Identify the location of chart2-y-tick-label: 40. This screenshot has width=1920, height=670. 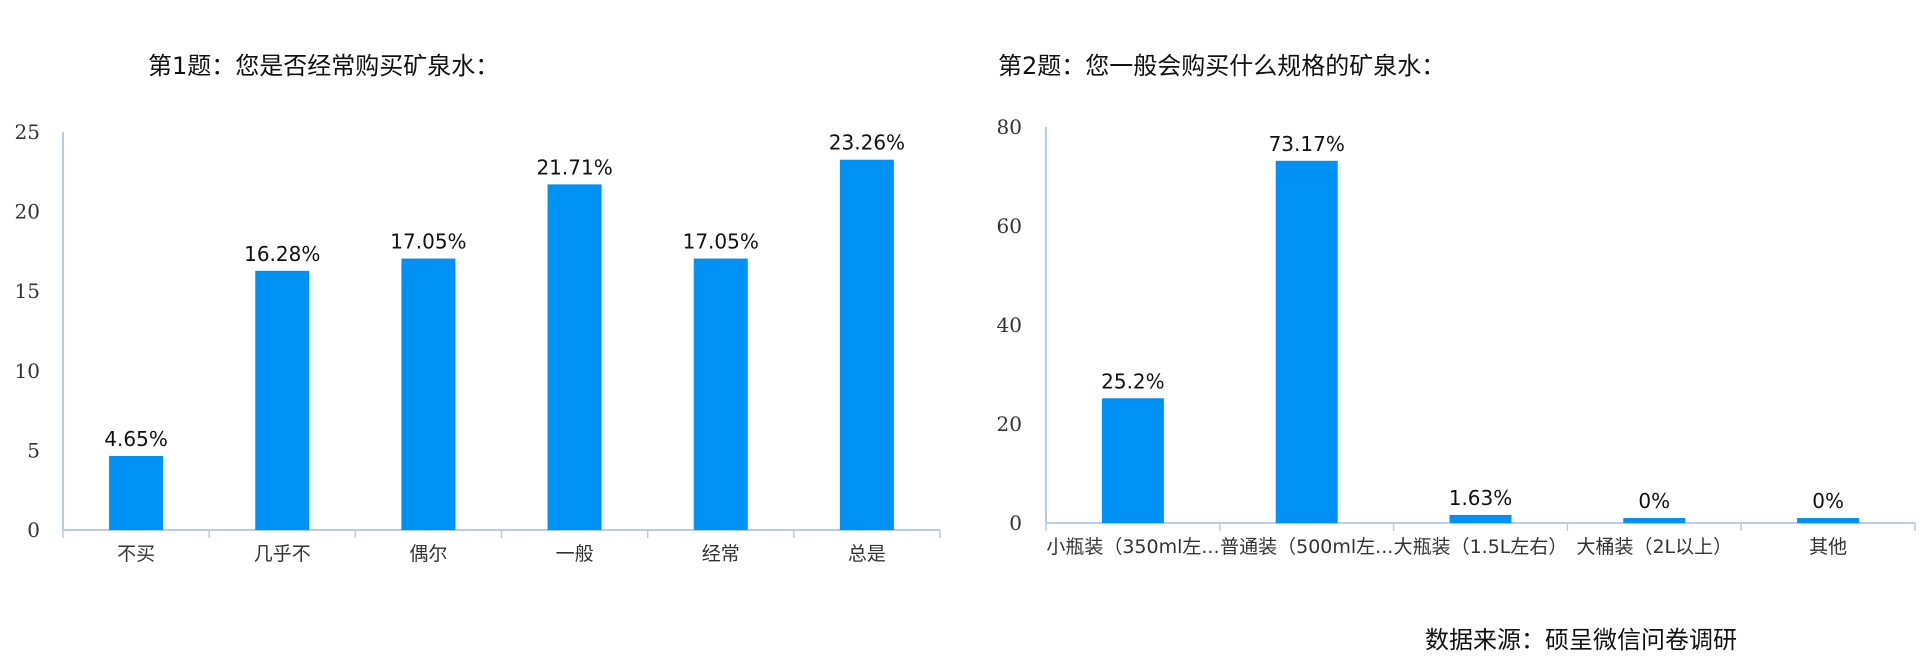
(1009, 325).